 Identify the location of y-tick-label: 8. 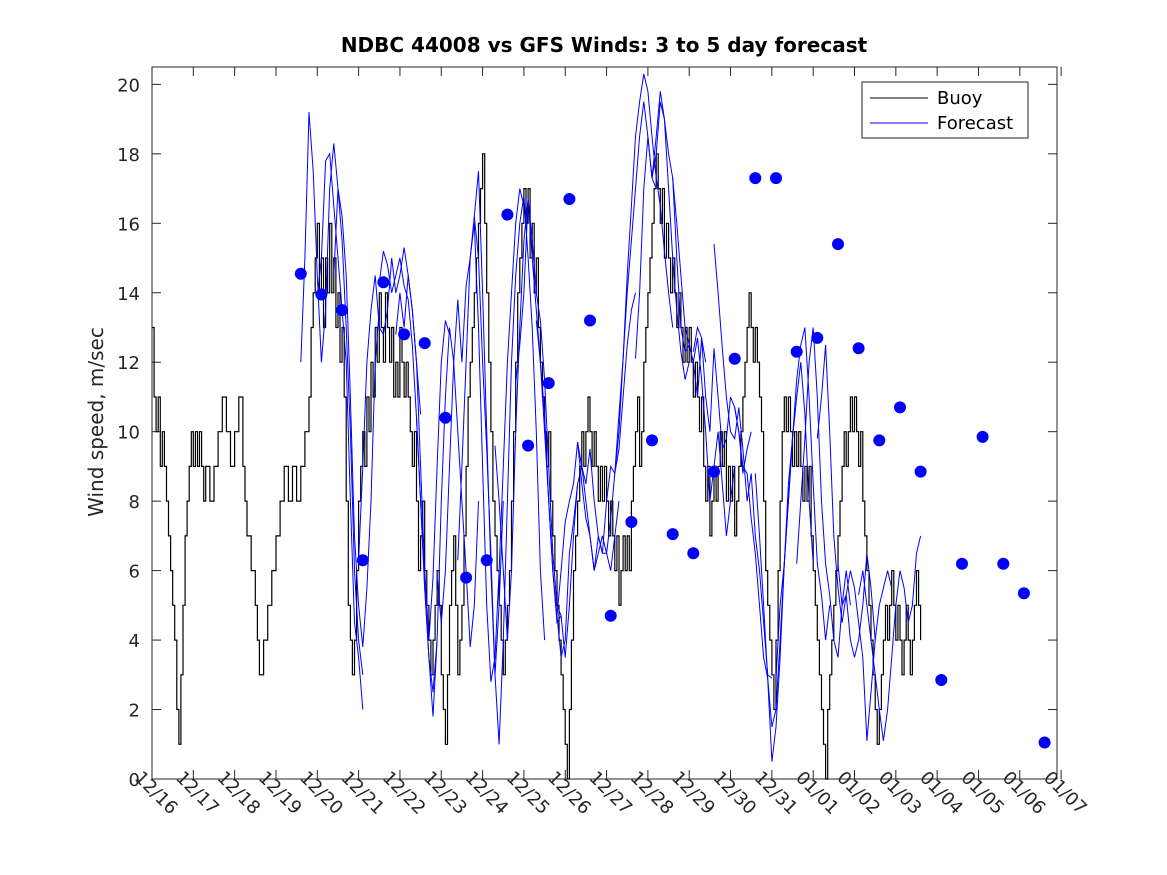
(134, 502).